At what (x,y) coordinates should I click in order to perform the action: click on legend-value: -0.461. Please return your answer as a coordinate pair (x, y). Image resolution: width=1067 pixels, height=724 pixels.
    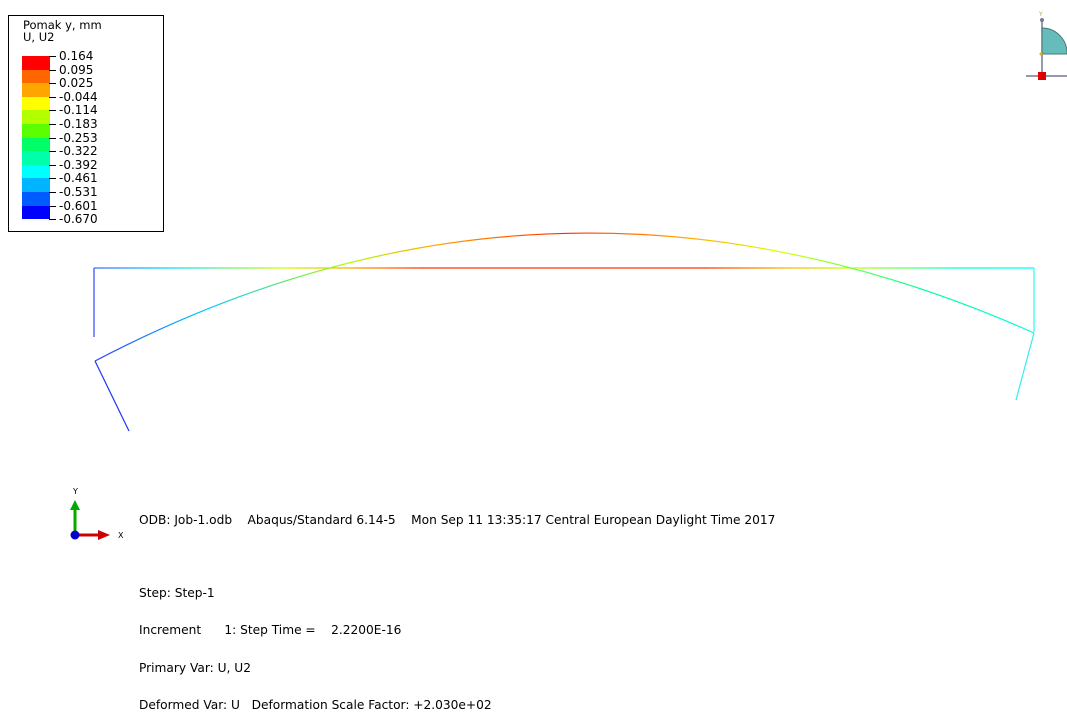
    Looking at the image, I should click on (78, 178).